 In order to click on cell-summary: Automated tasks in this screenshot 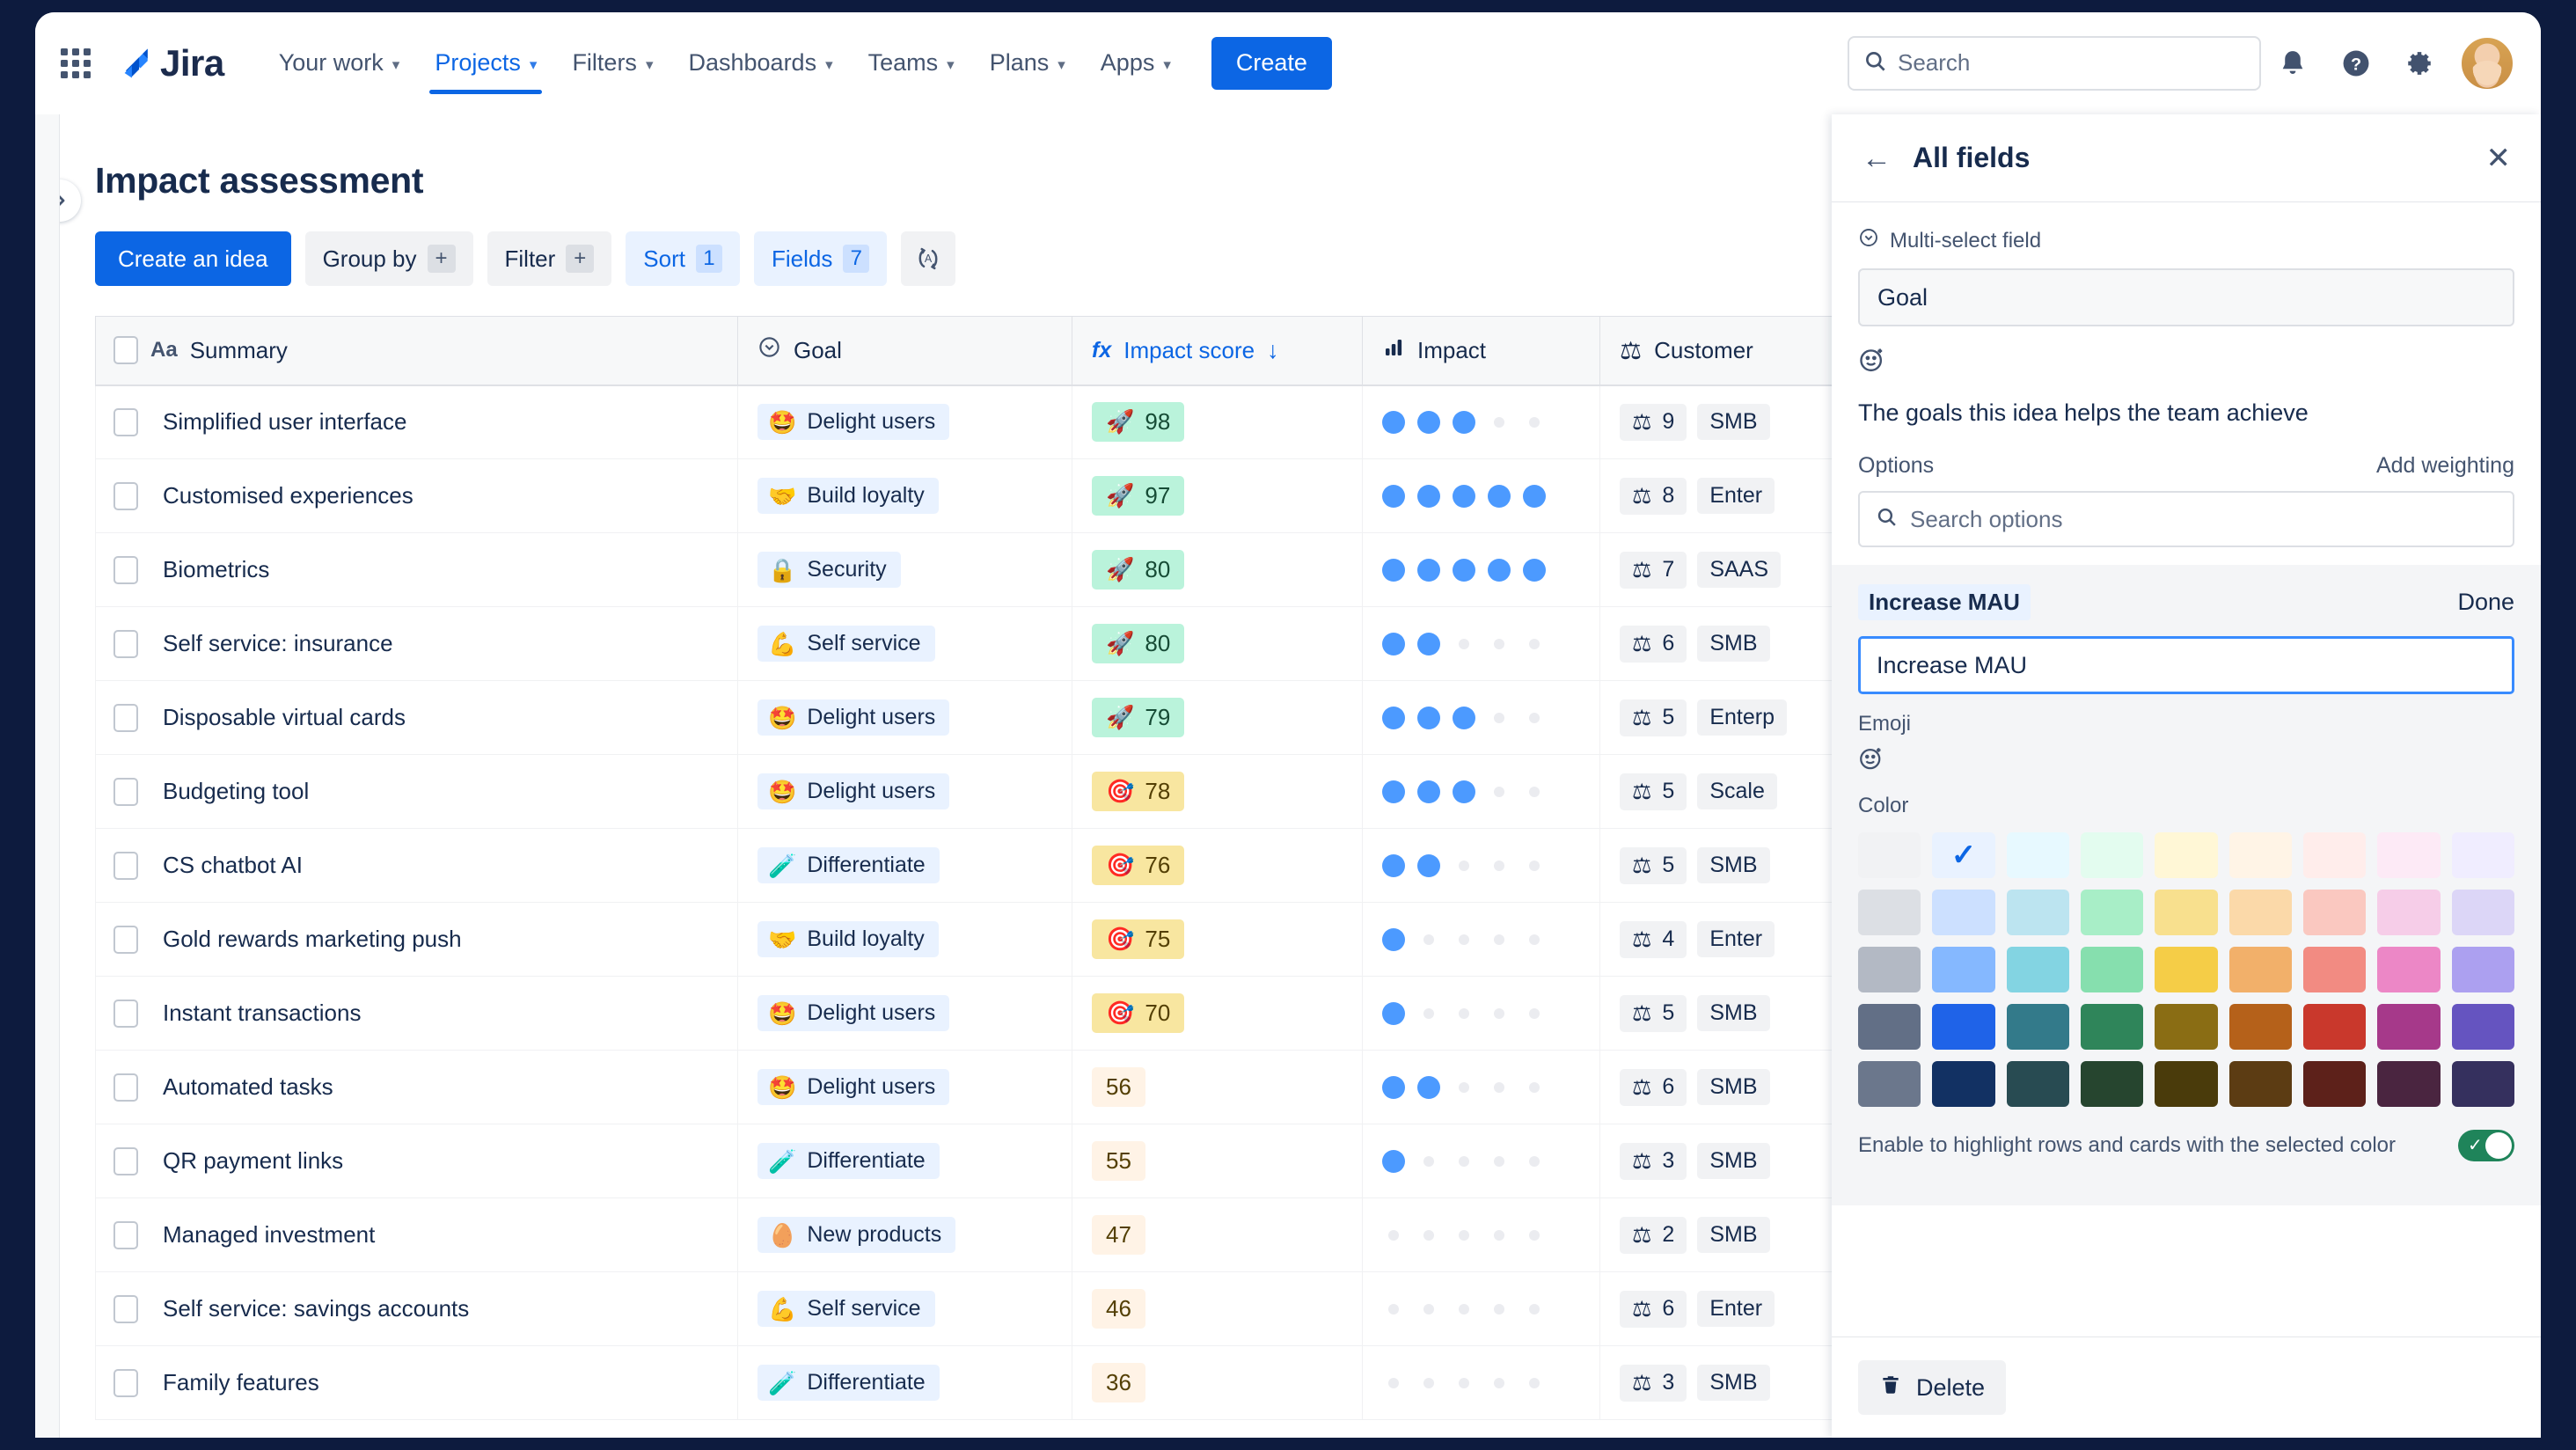, I will do `click(416, 1087)`.